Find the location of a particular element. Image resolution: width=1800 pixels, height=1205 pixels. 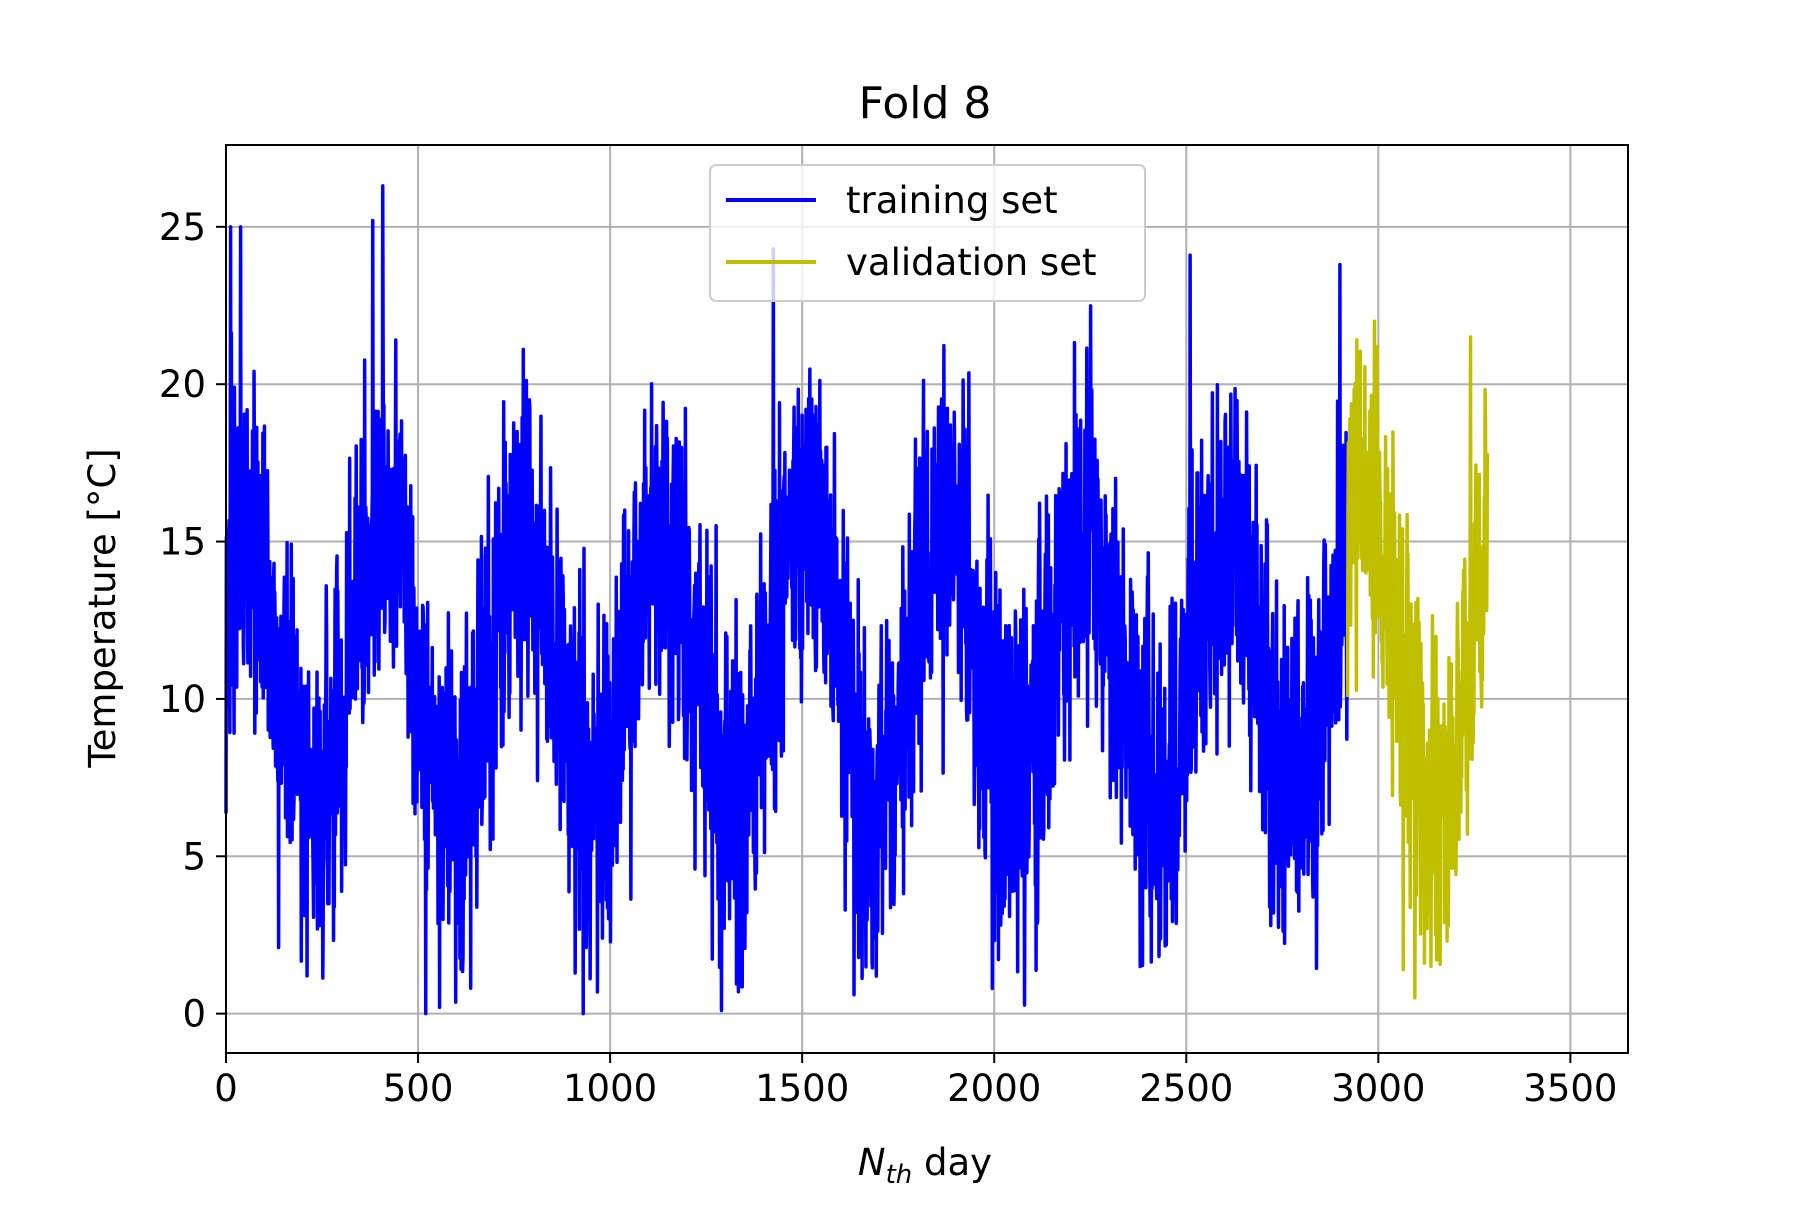

legend-label-validation: validation set is located at coordinates (971, 262).